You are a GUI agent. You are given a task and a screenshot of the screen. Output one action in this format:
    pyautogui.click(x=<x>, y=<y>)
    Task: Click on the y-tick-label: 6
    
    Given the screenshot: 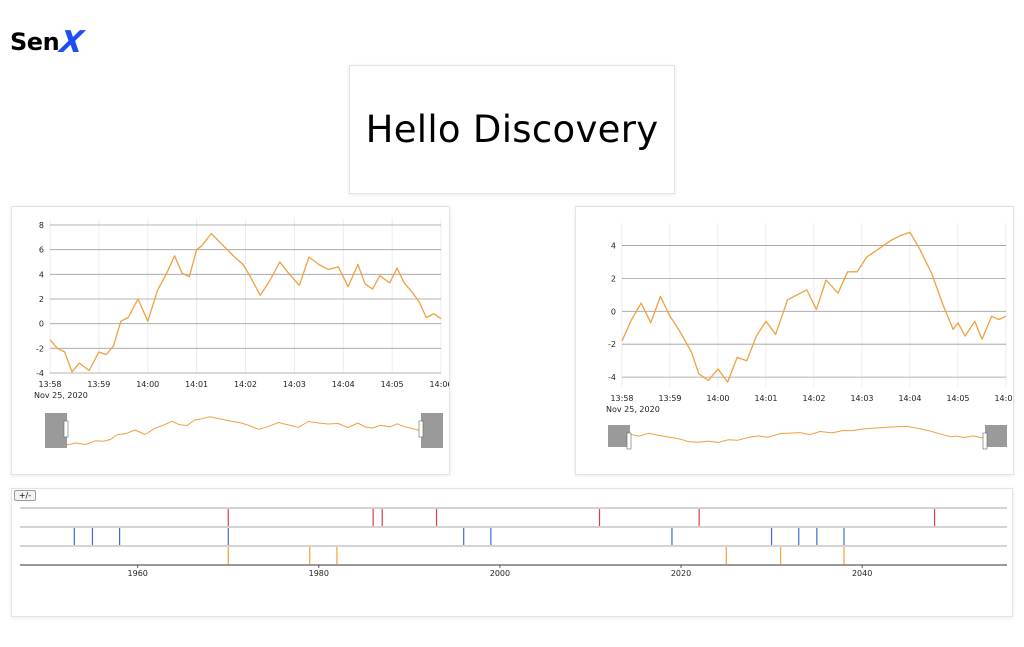 What is the action you would take?
    pyautogui.click(x=41, y=250)
    